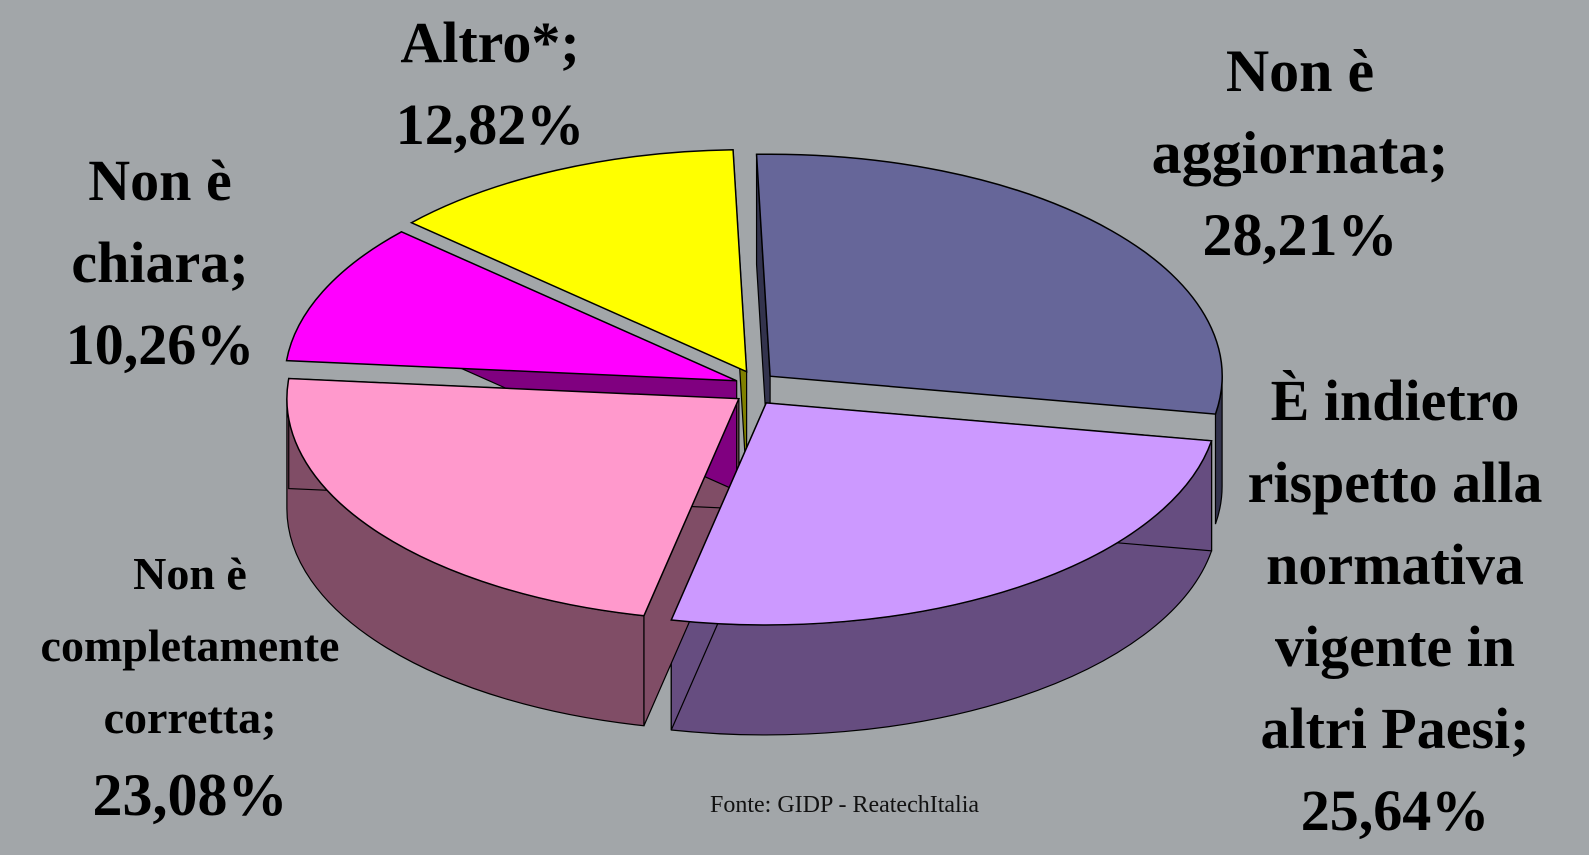 This screenshot has width=1589, height=855. I want to click on value-label: 28,21%, so click(1300, 235).